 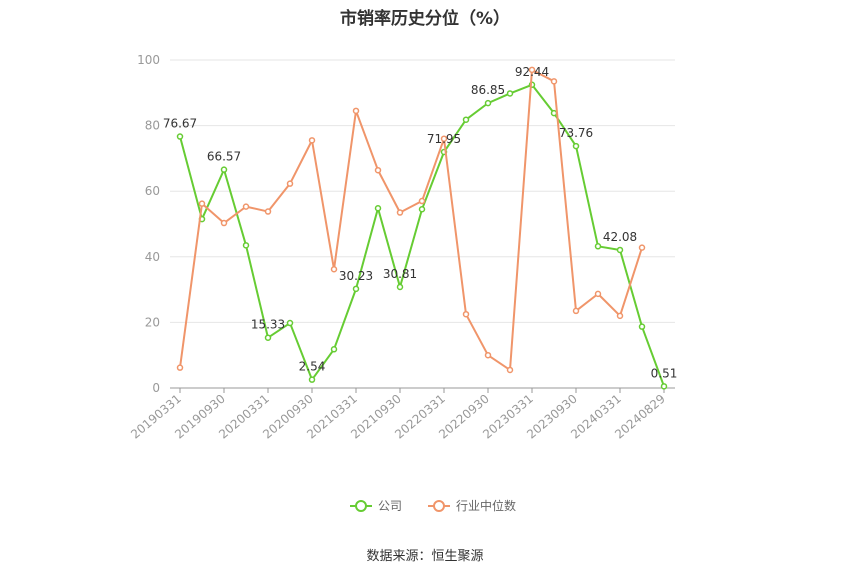 What do you see at coordinates (152, 322) in the screenshot?
I see `y-tick-label: 20` at bounding box center [152, 322].